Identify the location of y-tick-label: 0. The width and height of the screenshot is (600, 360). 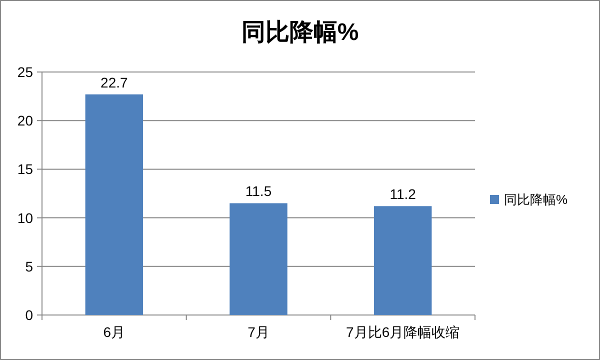
(29, 315).